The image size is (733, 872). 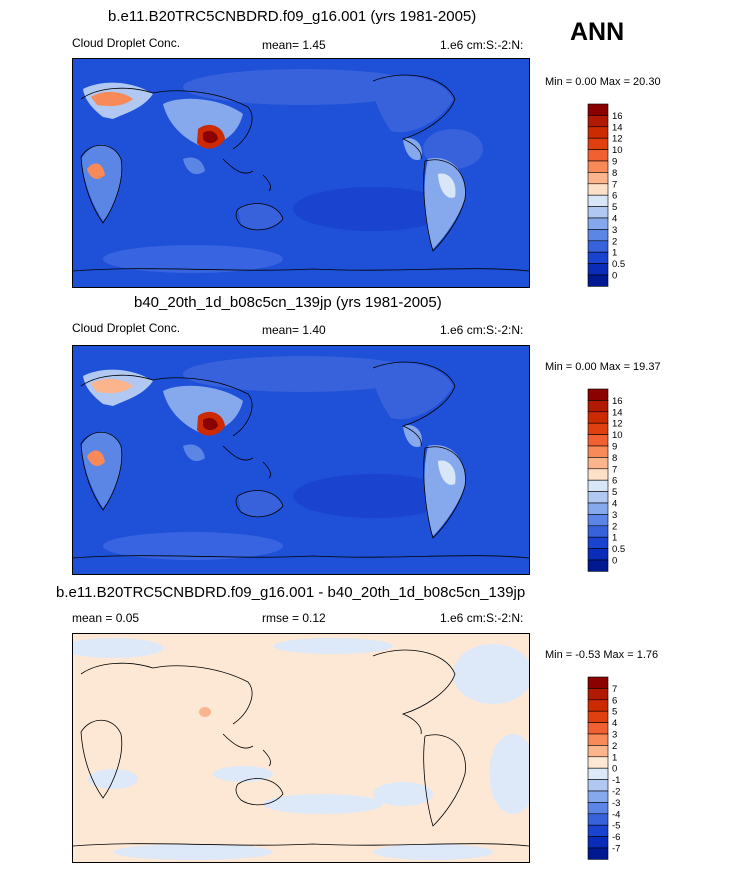 What do you see at coordinates (106, 618) in the screenshot?
I see `panel-3-mean: mean = 0.05` at bounding box center [106, 618].